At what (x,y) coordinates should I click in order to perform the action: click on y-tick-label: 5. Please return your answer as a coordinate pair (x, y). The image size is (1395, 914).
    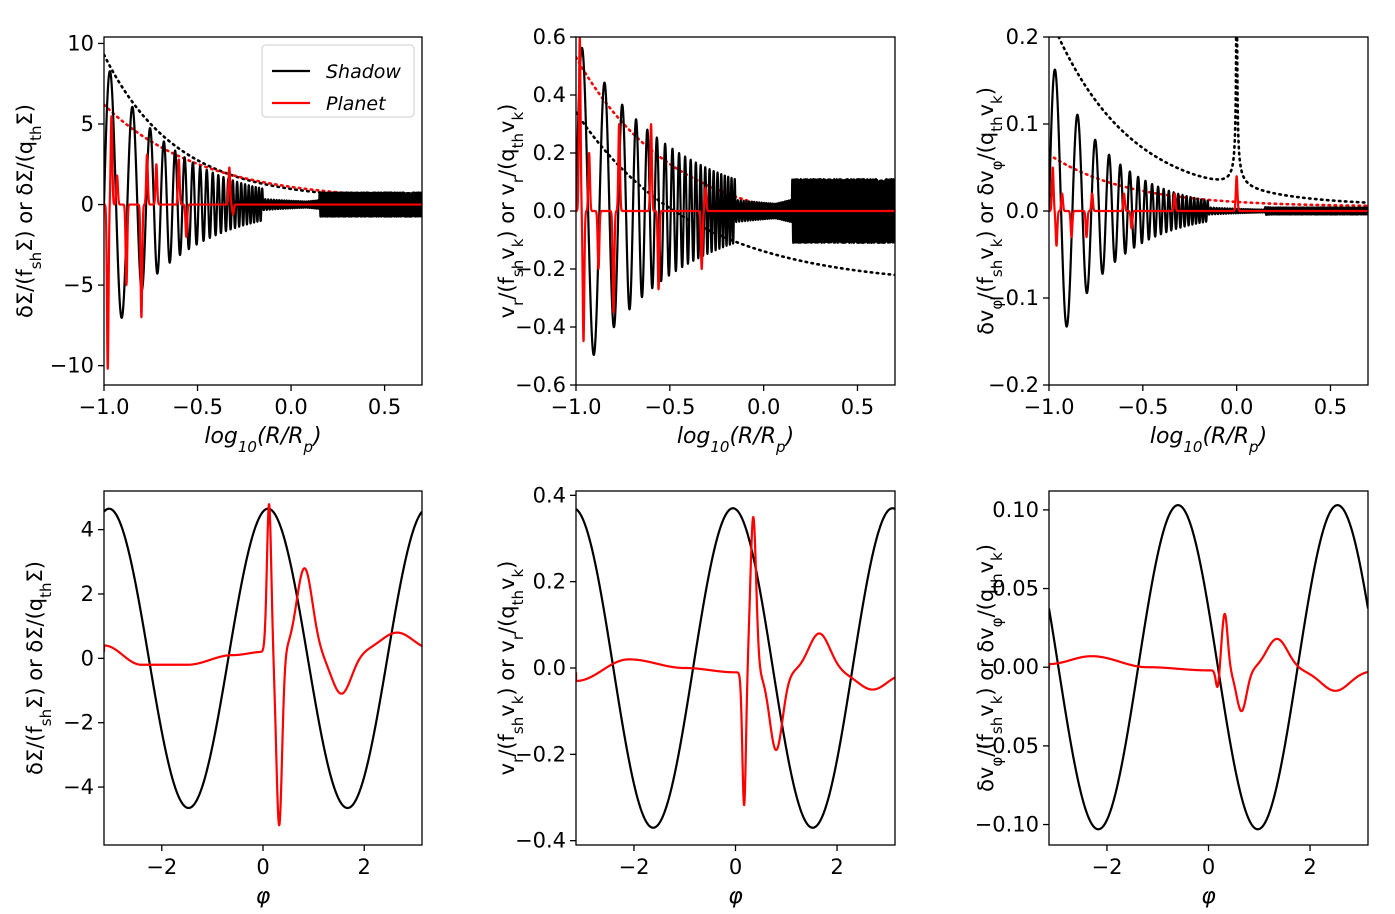
    Looking at the image, I should click on (87, 124).